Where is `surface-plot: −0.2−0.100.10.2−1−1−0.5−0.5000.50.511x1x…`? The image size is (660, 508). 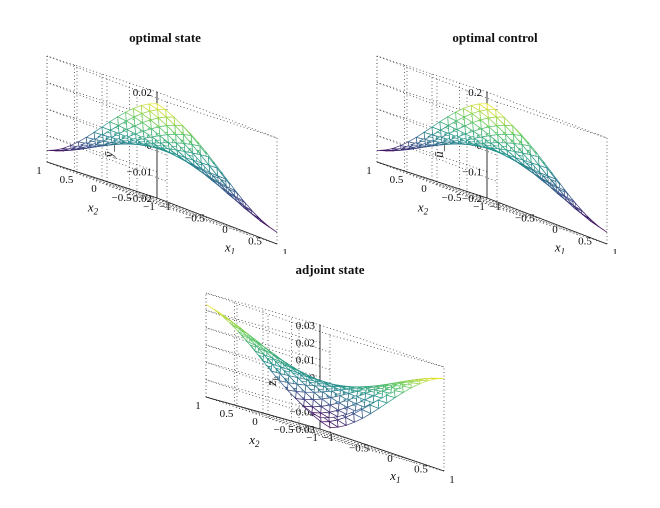 surface-plot: −0.2−0.100.10.2−1−1−0.5−0.5000.50.511x1x… is located at coordinates (492, 154).